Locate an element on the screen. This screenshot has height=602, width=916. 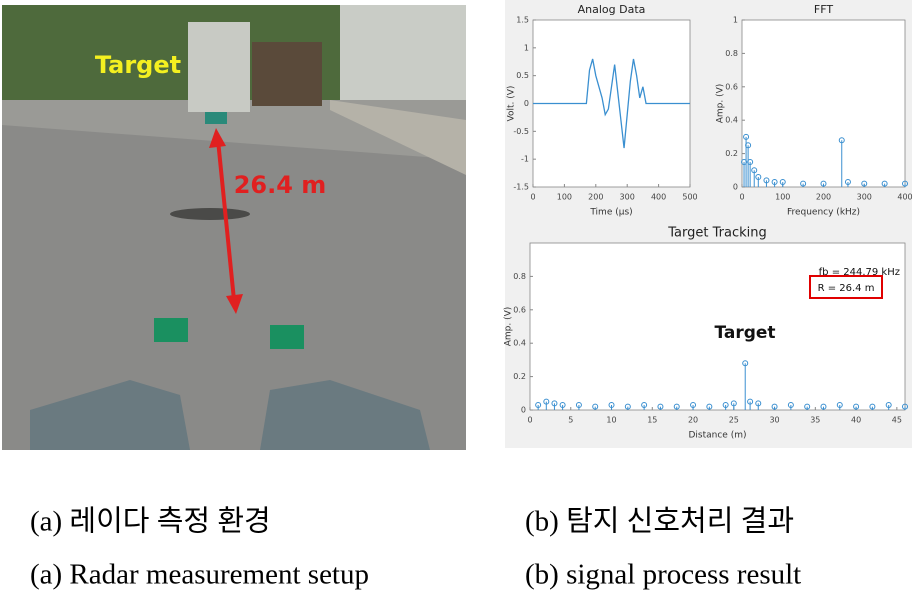
y-tick-label: -1.5 is located at coordinates (521, 187).